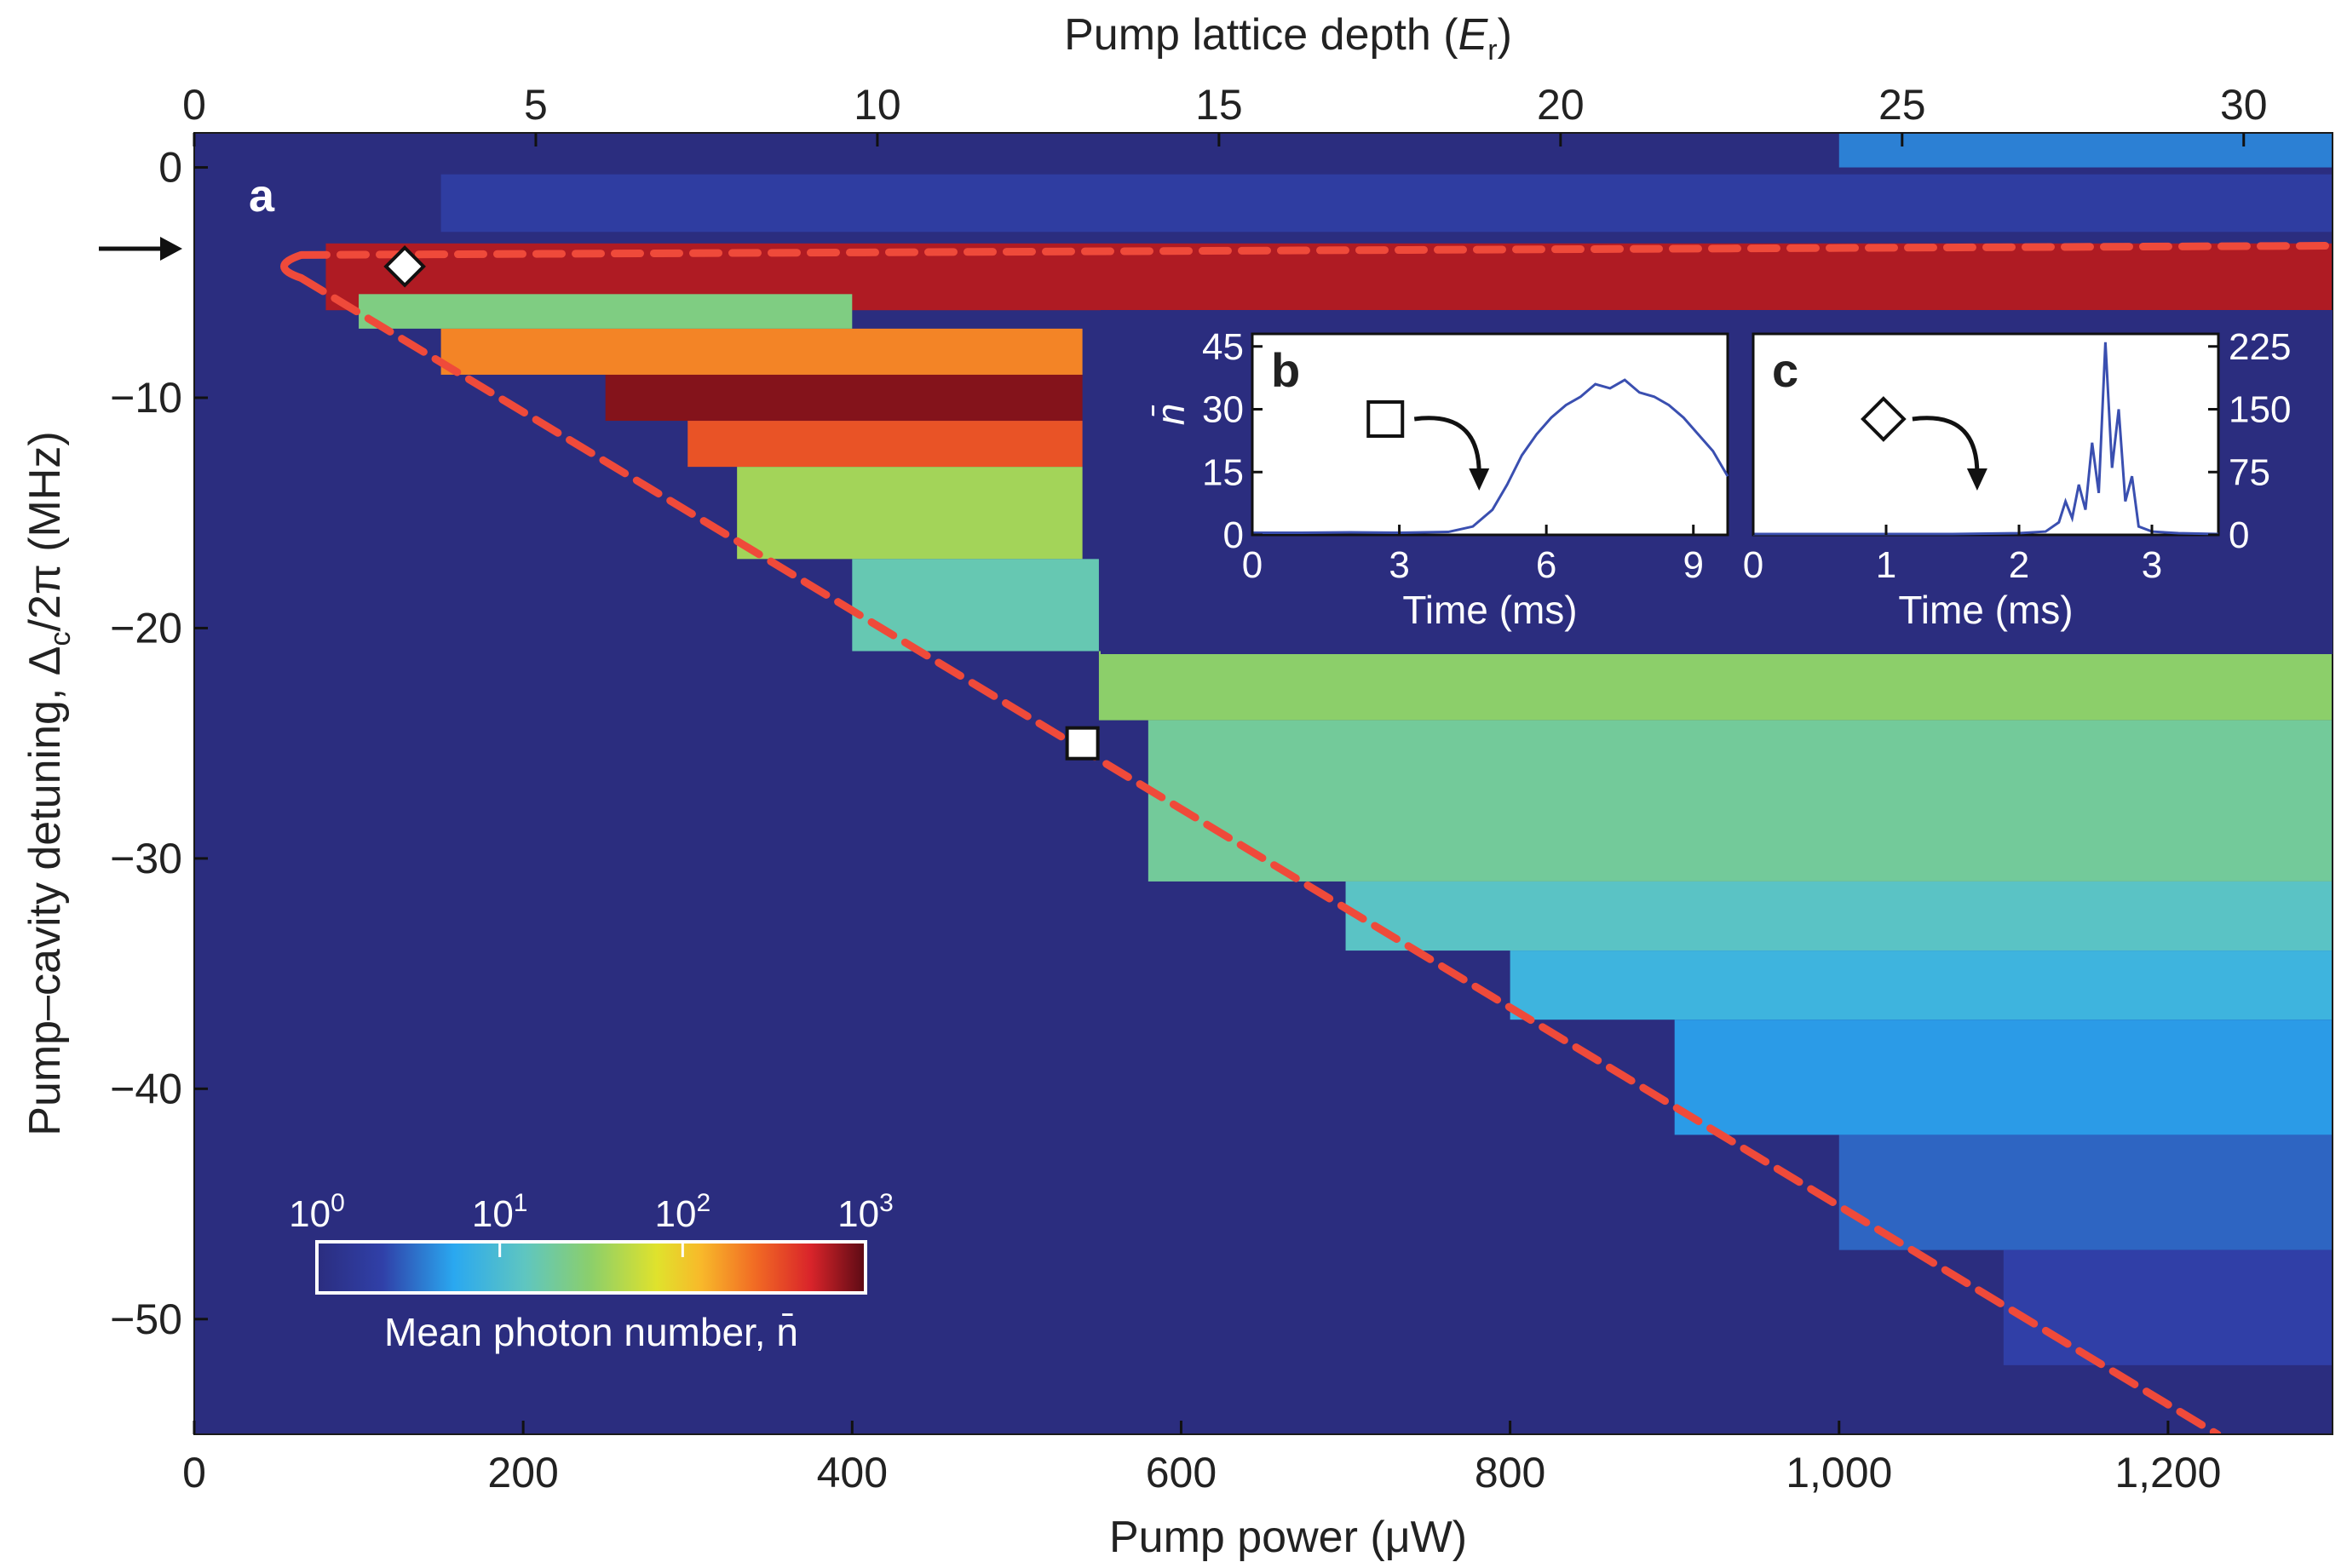 The width and height of the screenshot is (2347, 1568). What do you see at coordinates (292, 266) in the screenshot?
I see `boundary-tip` at bounding box center [292, 266].